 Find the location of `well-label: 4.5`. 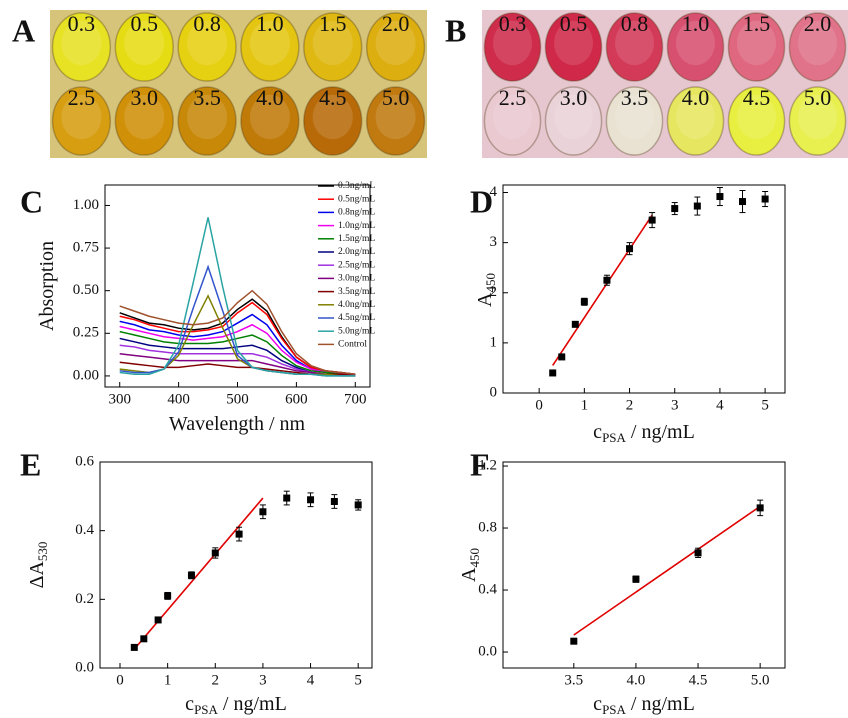

well-label: 4.5 is located at coordinates (757, 97).